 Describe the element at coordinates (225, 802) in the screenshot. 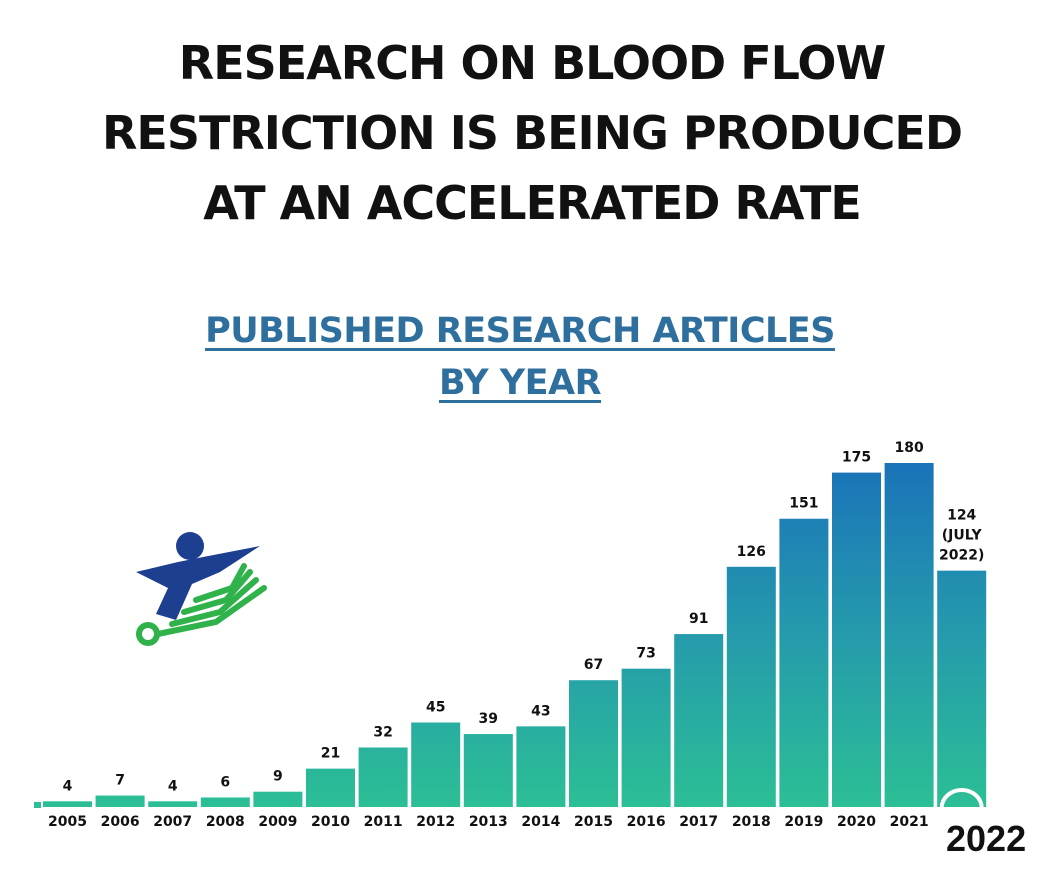

I see `bar-2008` at that location.